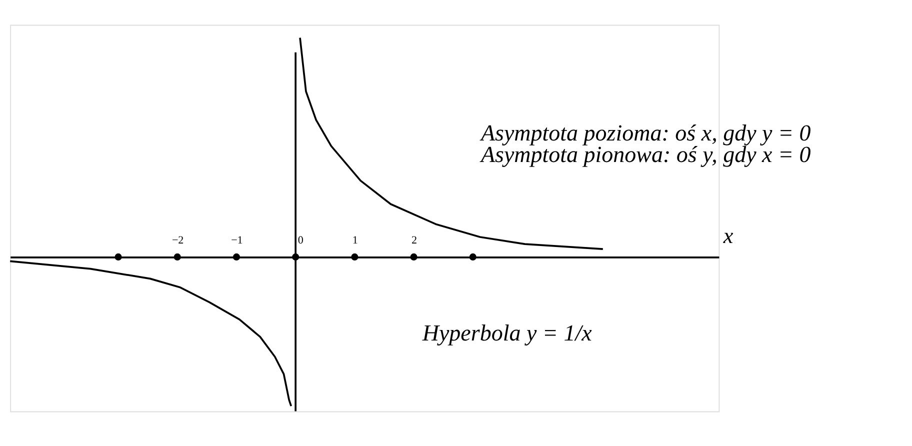 The height and width of the screenshot is (446, 912). Describe the element at coordinates (507, 333) in the screenshot. I see `annotation: Hyperbola y = 1/x` at that location.